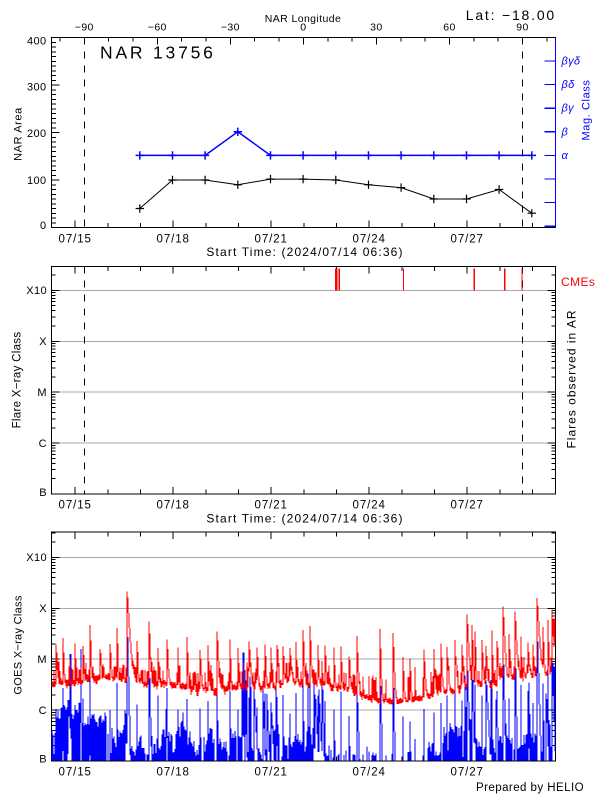 This screenshot has width=600, height=800. I want to click on svg-text: β, so click(565, 132).